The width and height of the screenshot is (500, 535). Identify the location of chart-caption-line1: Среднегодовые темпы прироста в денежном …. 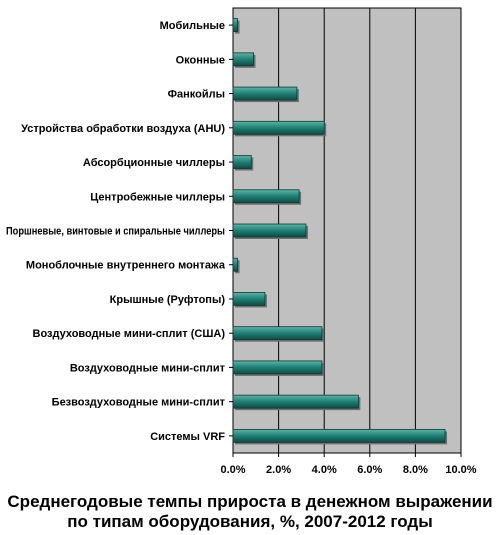
(250, 501).